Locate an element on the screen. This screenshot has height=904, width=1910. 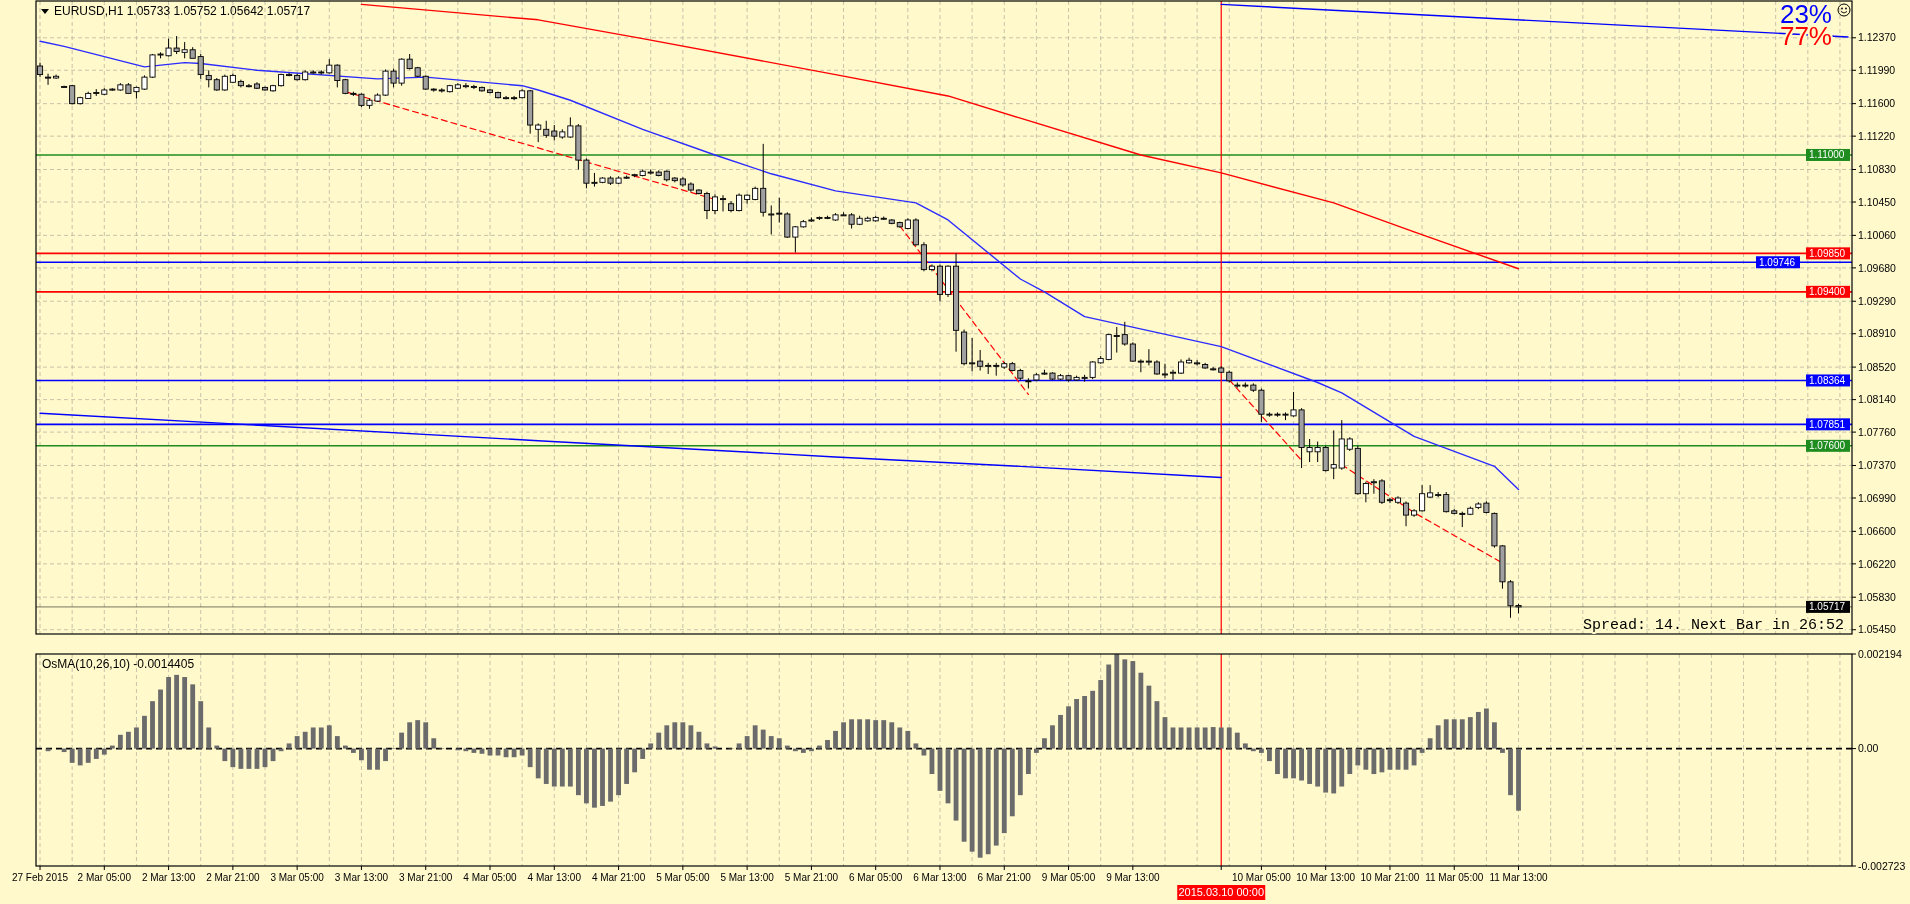
y-tick-label: 1.10060 is located at coordinates (1877, 235).